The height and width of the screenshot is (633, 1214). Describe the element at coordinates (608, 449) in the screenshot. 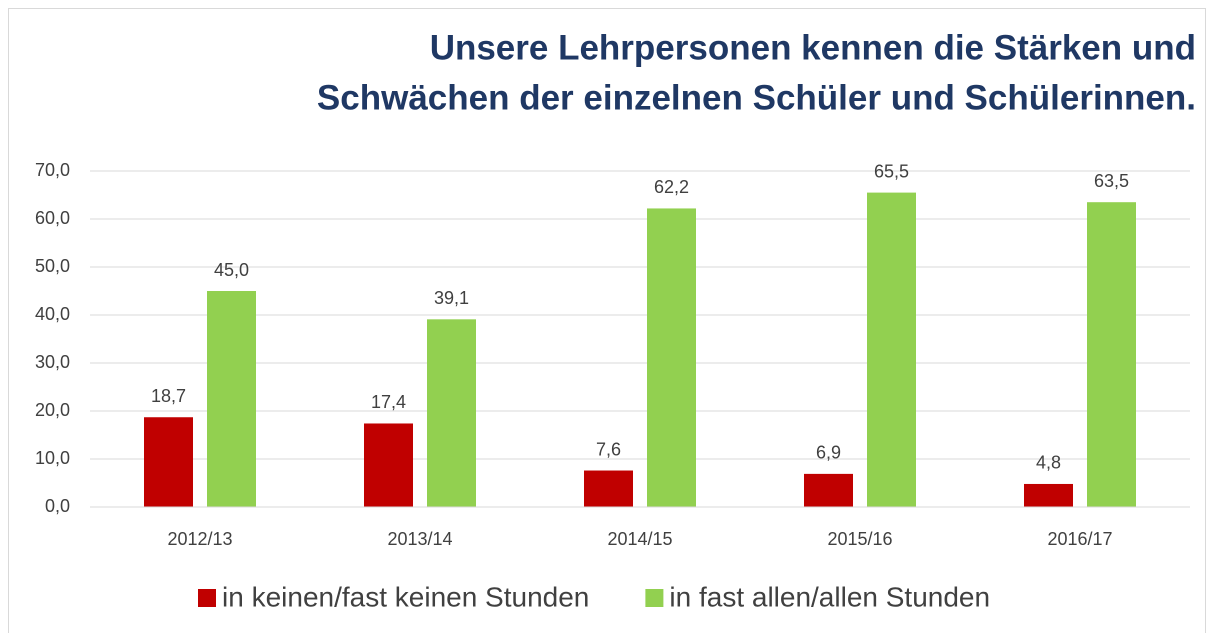

I see `value-label: 7,6` at that location.